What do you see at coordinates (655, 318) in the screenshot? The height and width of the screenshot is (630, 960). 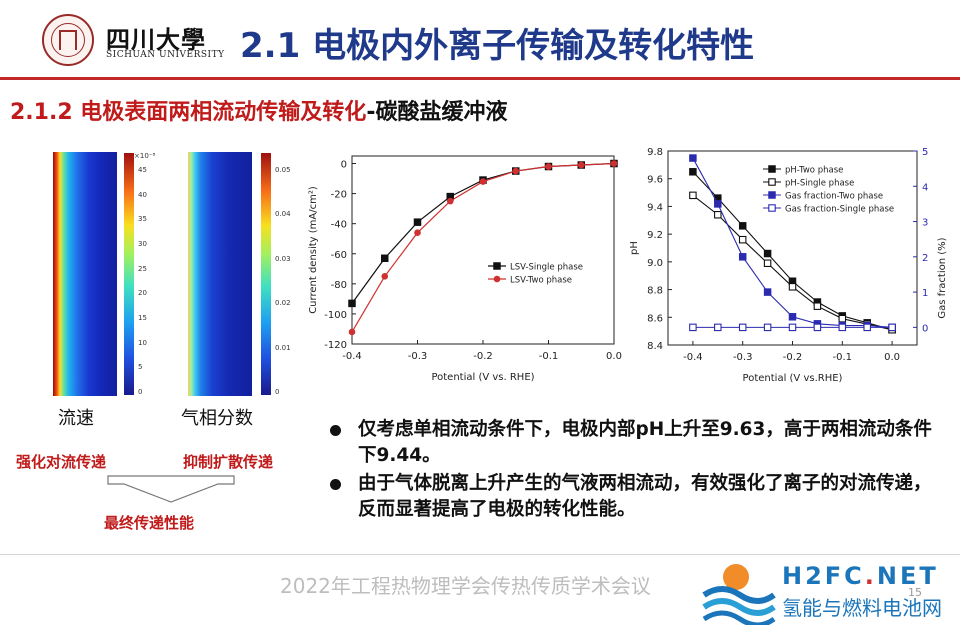 I see `y-tick-label: 8.6` at bounding box center [655, 318].